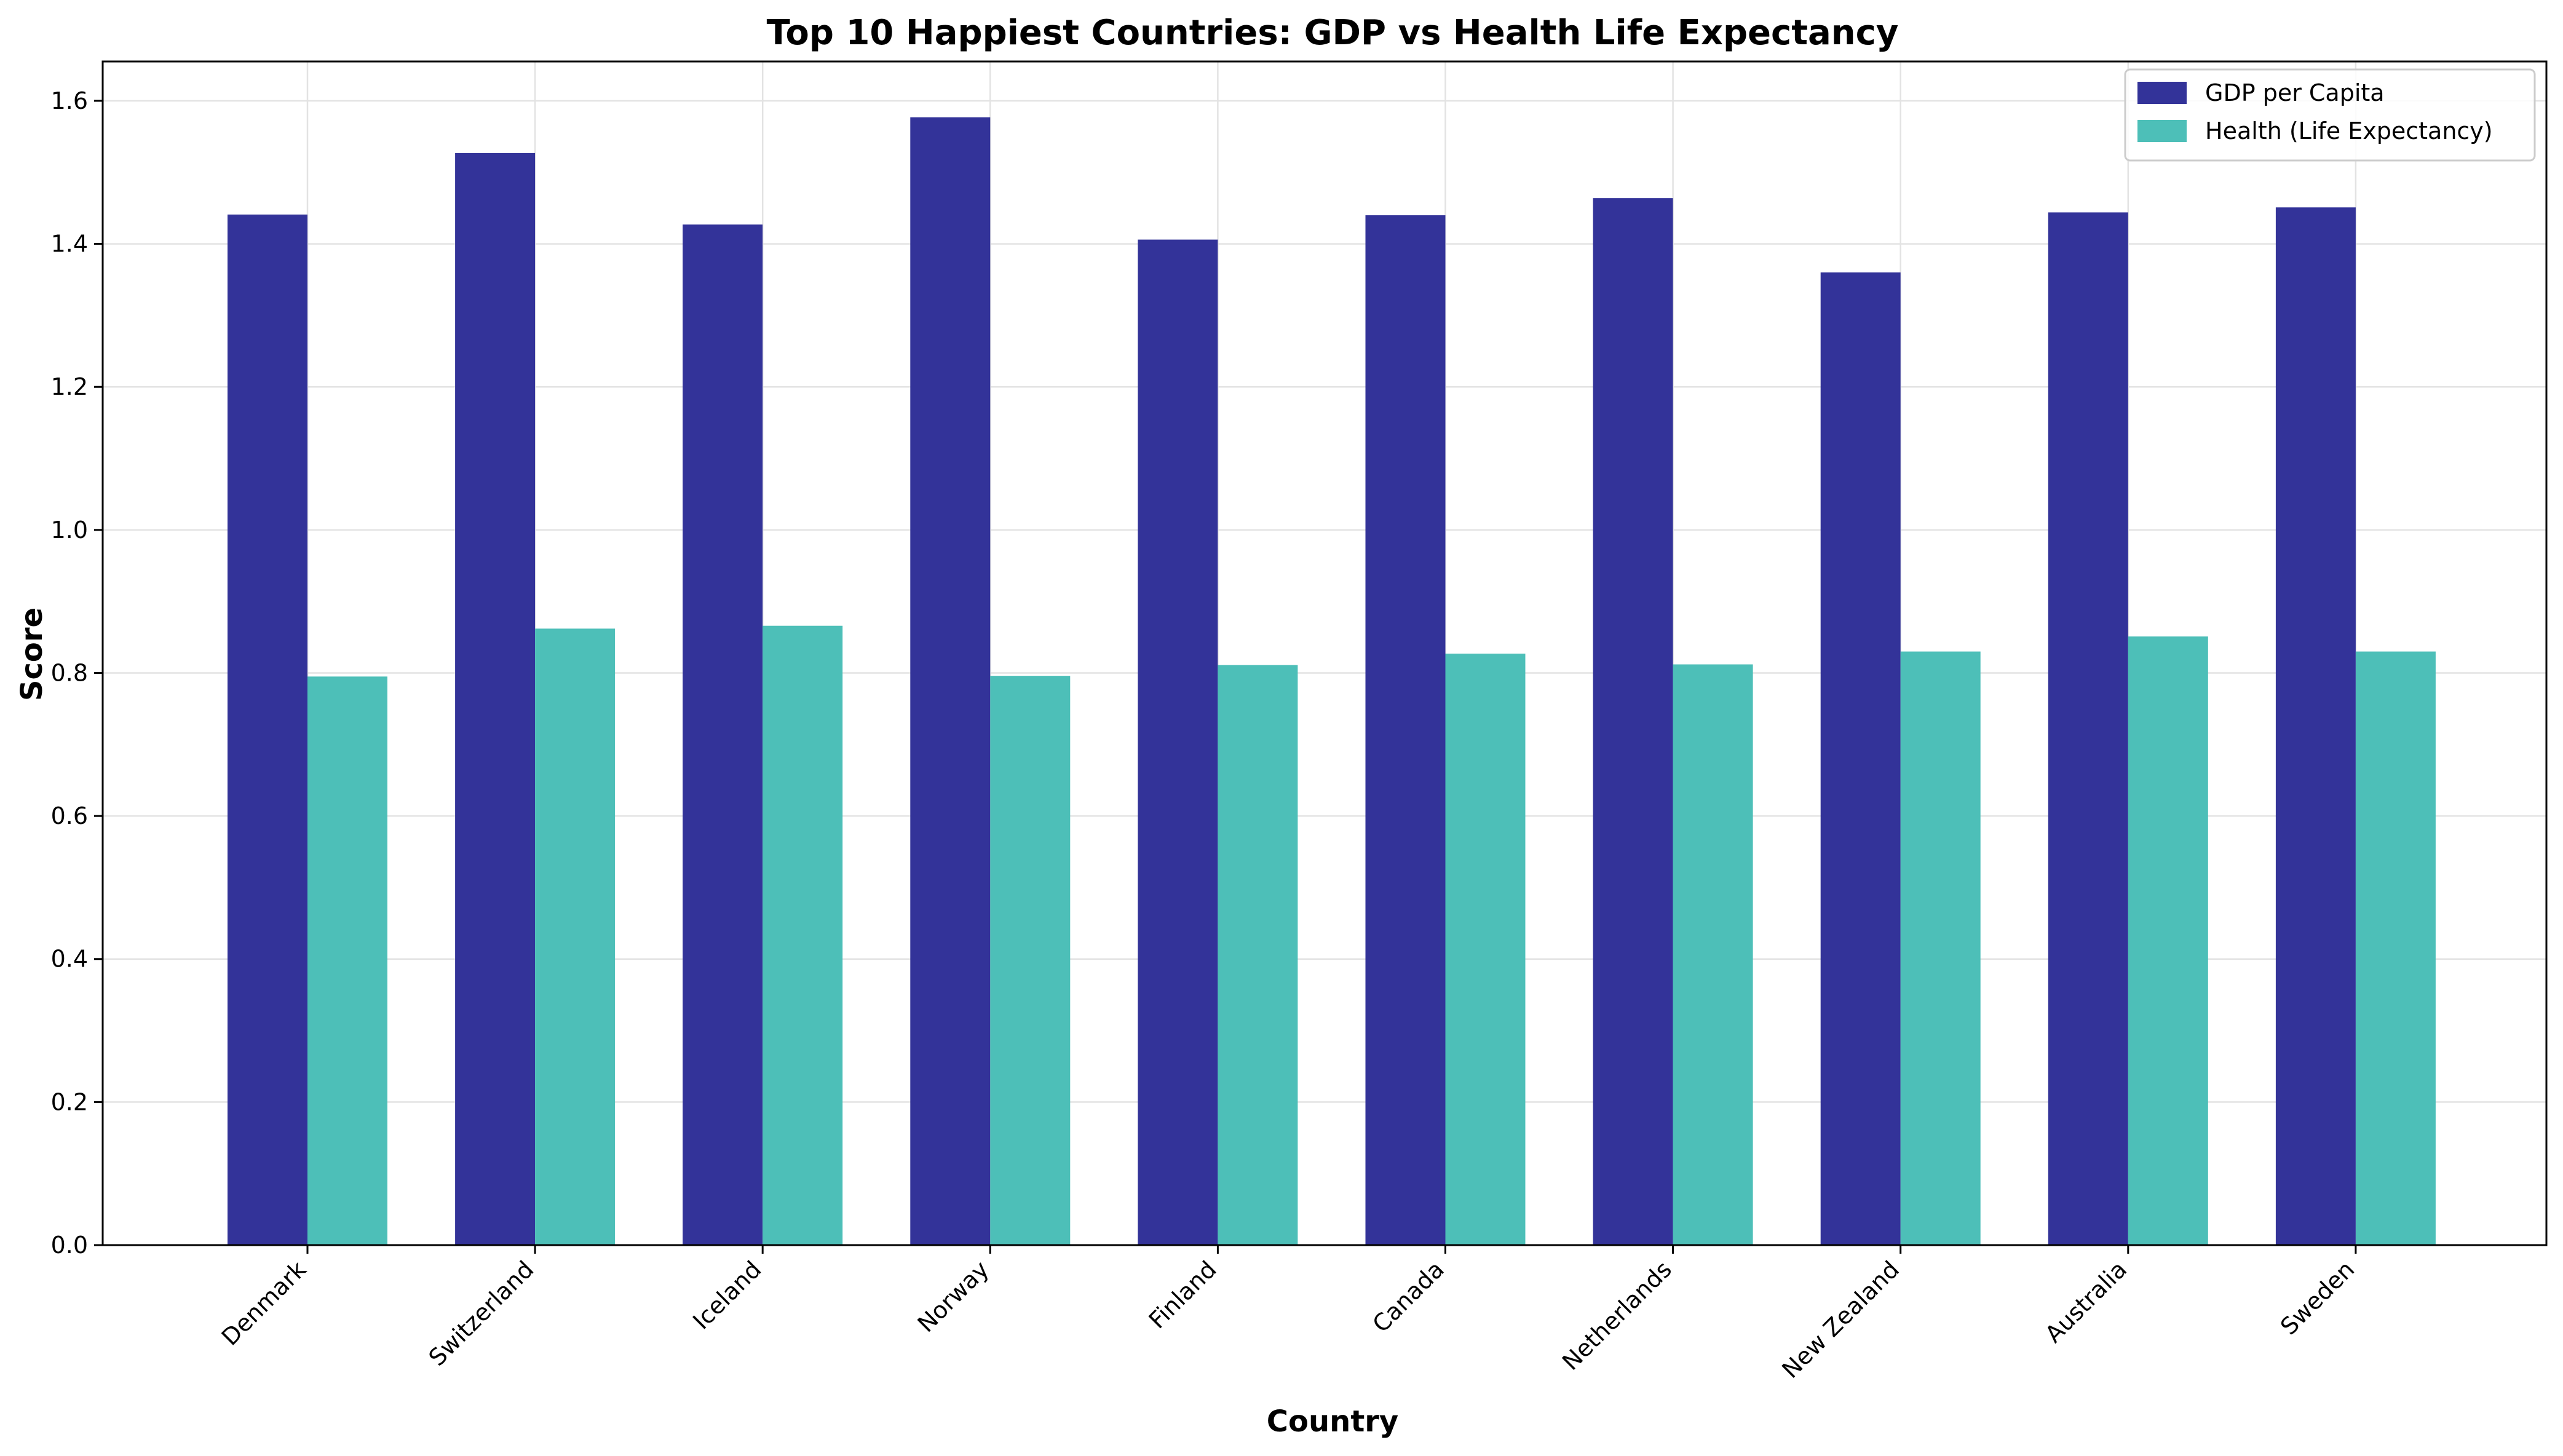  Describe the element at coordinates (69, 1101) in the screenshot. I see `y-tick-label: 0.2` at that location.